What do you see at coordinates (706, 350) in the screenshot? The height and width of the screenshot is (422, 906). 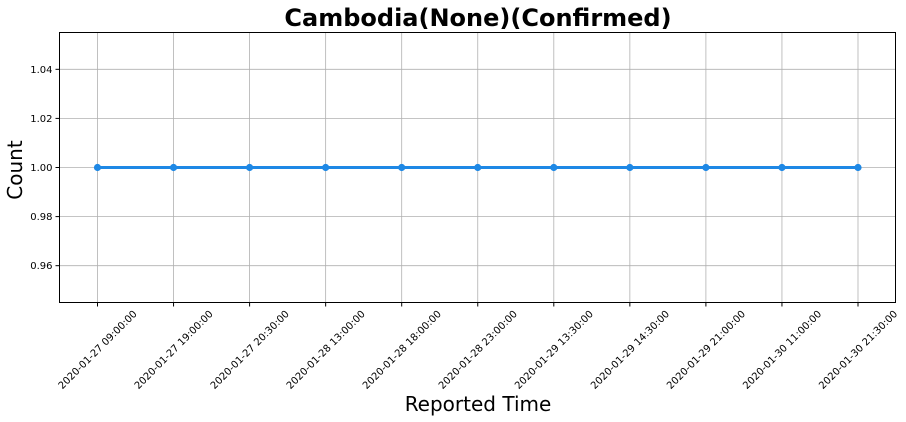 I see `x-tick-label: 2020-01-29 21:00:00` at bounding box center [706, 350].